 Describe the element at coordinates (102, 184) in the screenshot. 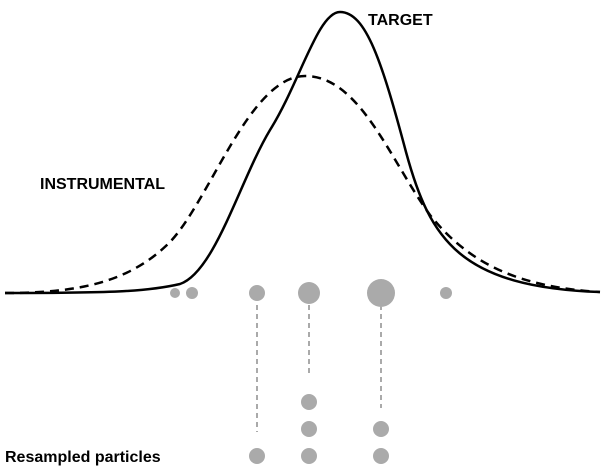

I see `instrumental-label: INSTRUMENTAL` at that location.